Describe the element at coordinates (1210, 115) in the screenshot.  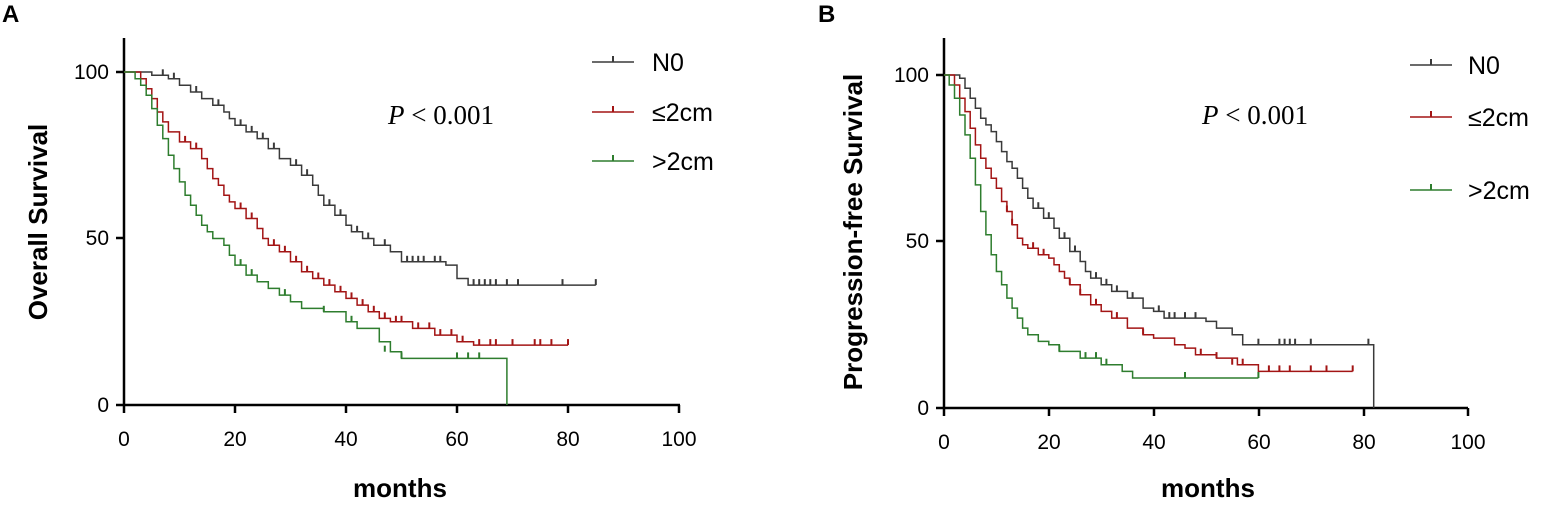
I see `panel-b-p-value-italic: P` at that location.